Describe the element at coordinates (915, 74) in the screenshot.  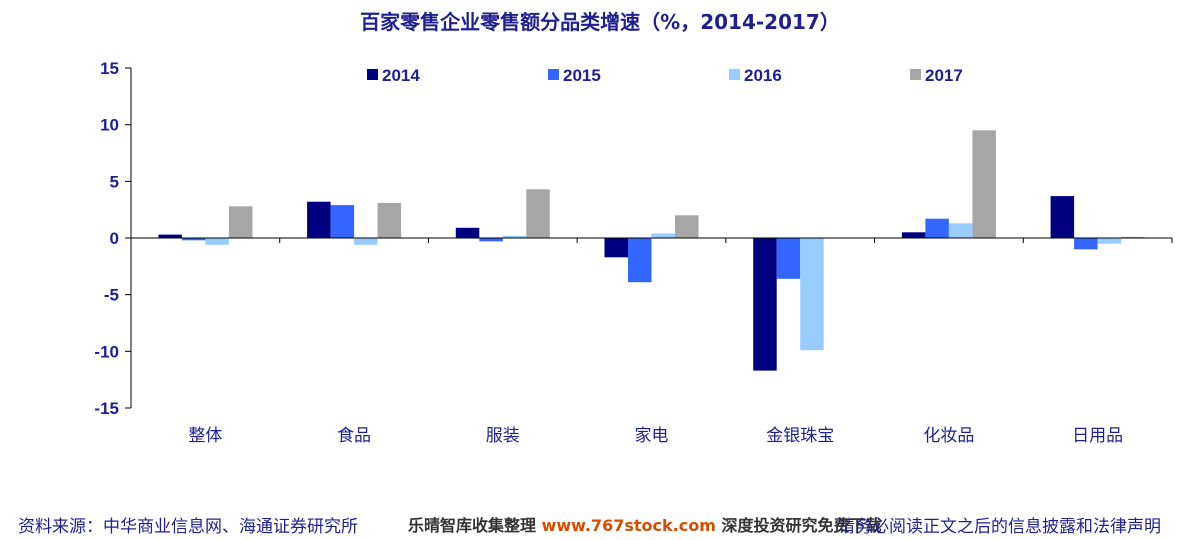
I see `legend-swatch-2017` at that location.